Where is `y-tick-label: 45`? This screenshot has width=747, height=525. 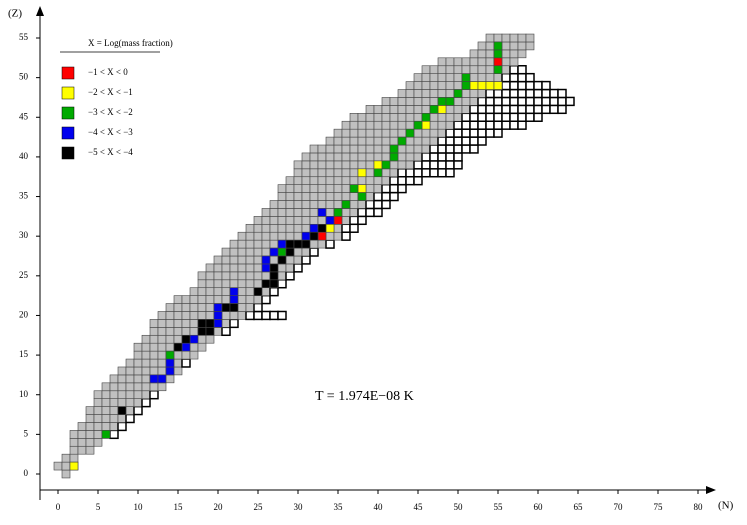 y-tick-label: 45 is located at coordinates (24, 116).